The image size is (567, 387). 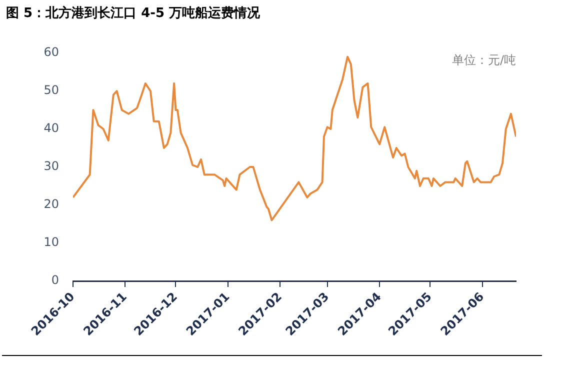 I want to click on y-tick-label: 40, so click(x=51, y=128).